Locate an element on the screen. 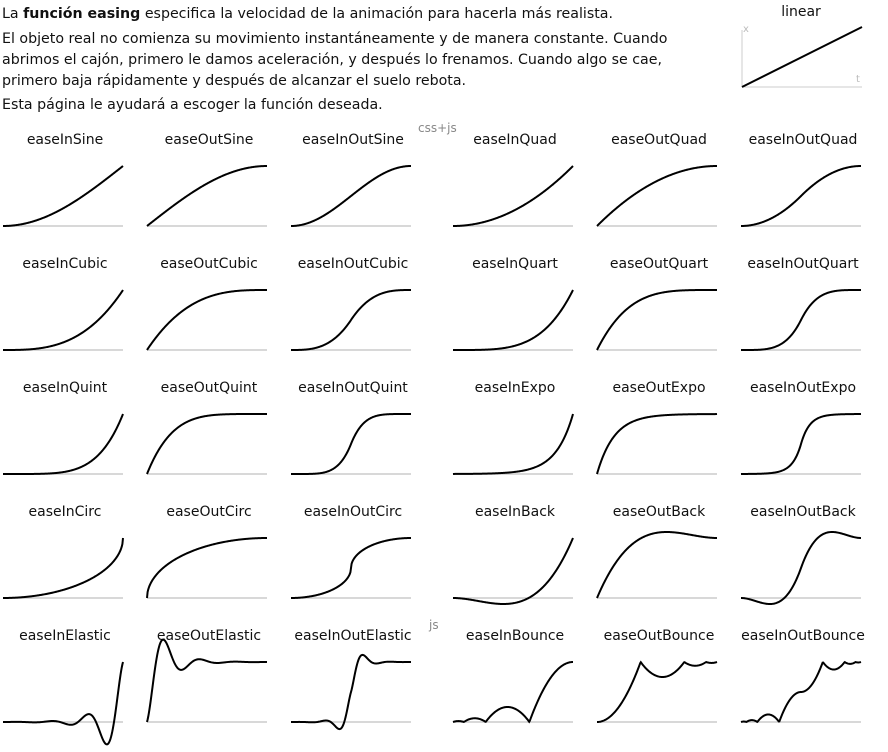  easing-label: easeInCubic is located at coordinates (65, 264).